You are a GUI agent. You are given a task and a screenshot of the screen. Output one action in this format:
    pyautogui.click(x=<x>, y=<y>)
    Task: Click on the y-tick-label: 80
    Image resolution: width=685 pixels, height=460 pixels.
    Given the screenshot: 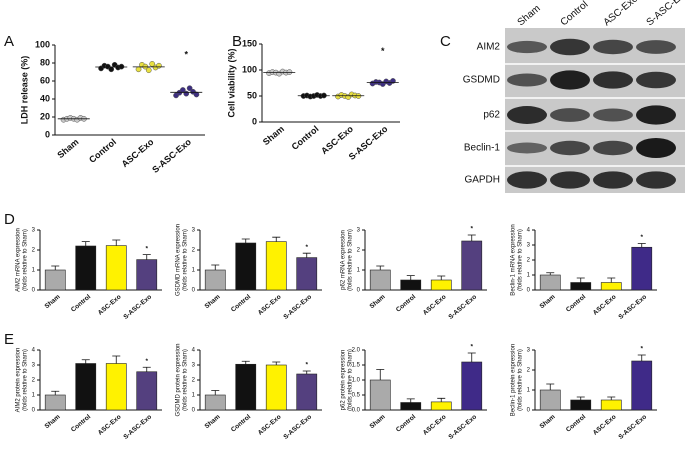 What is the action you would take?
    pyautogui.click(x=45, y=62)
    